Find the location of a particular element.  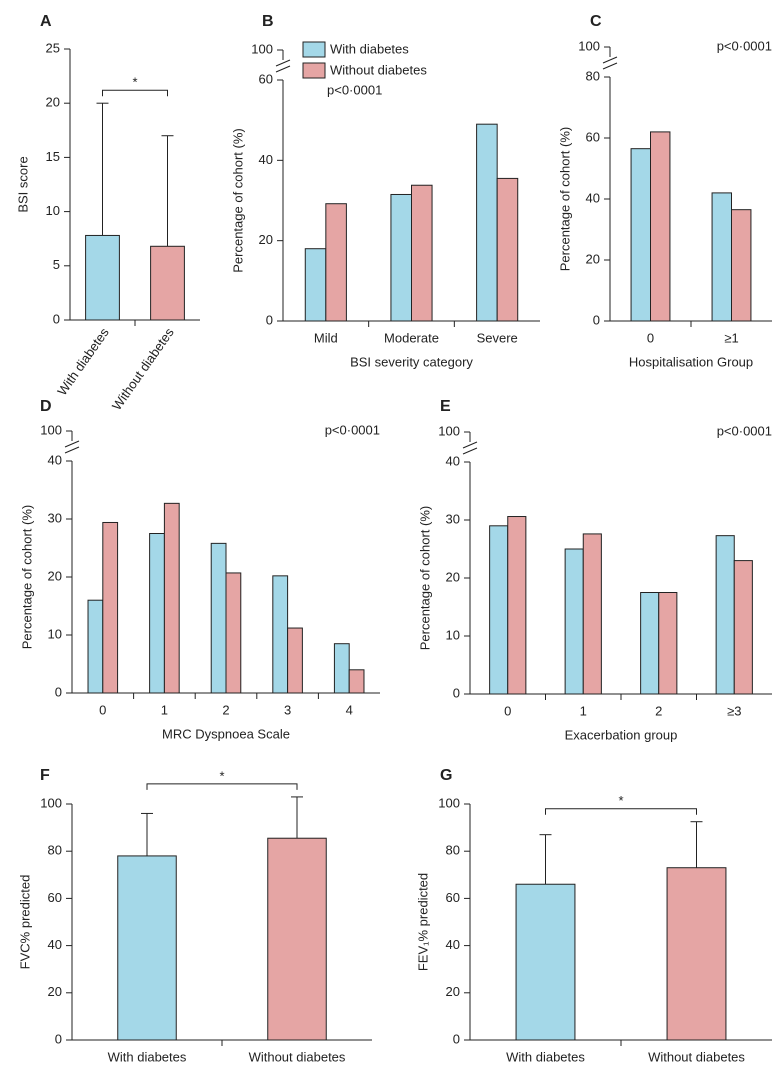

x-axis-label: BSI severity category is located at coordinates (411, 361).